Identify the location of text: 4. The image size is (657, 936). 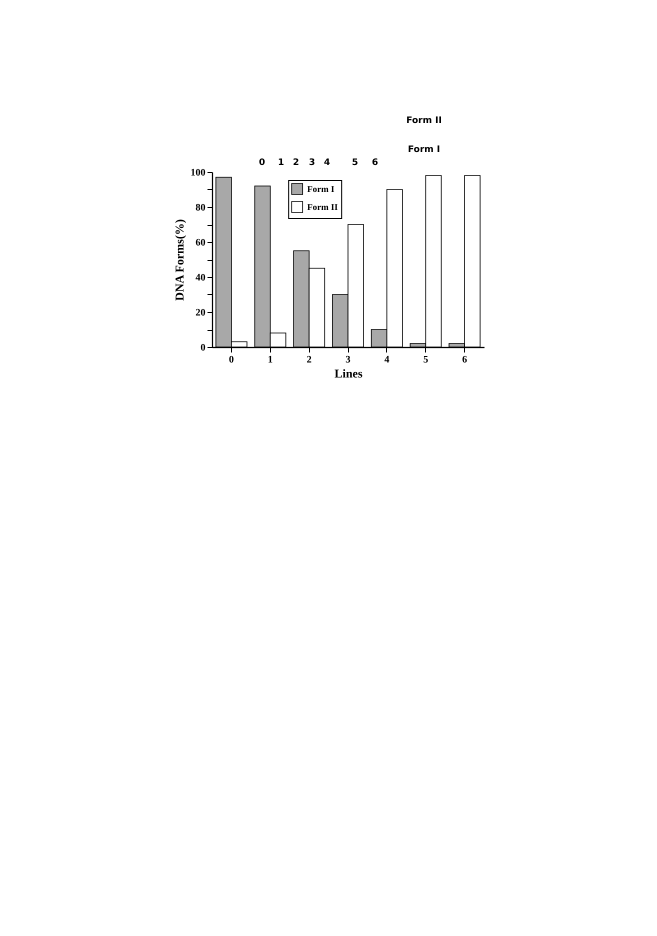
(327, 163).